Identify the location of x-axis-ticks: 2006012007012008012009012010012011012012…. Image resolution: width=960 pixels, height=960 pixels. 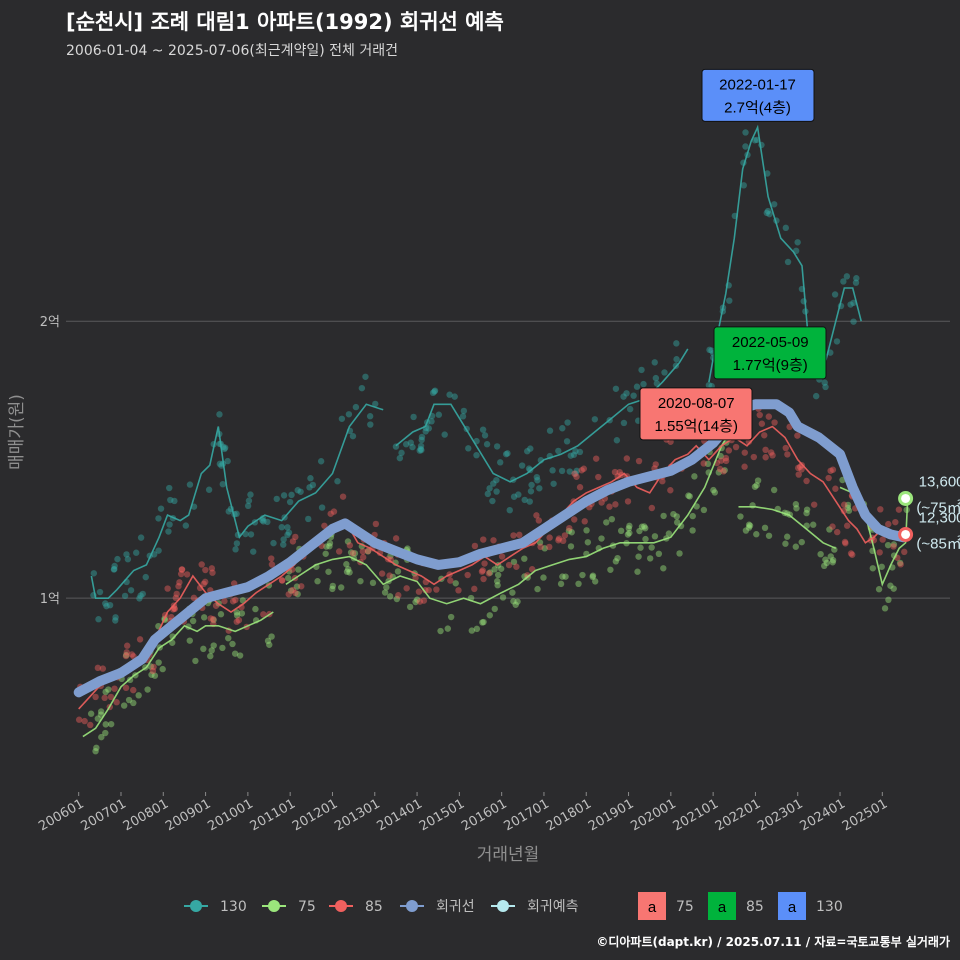
(463, 813).